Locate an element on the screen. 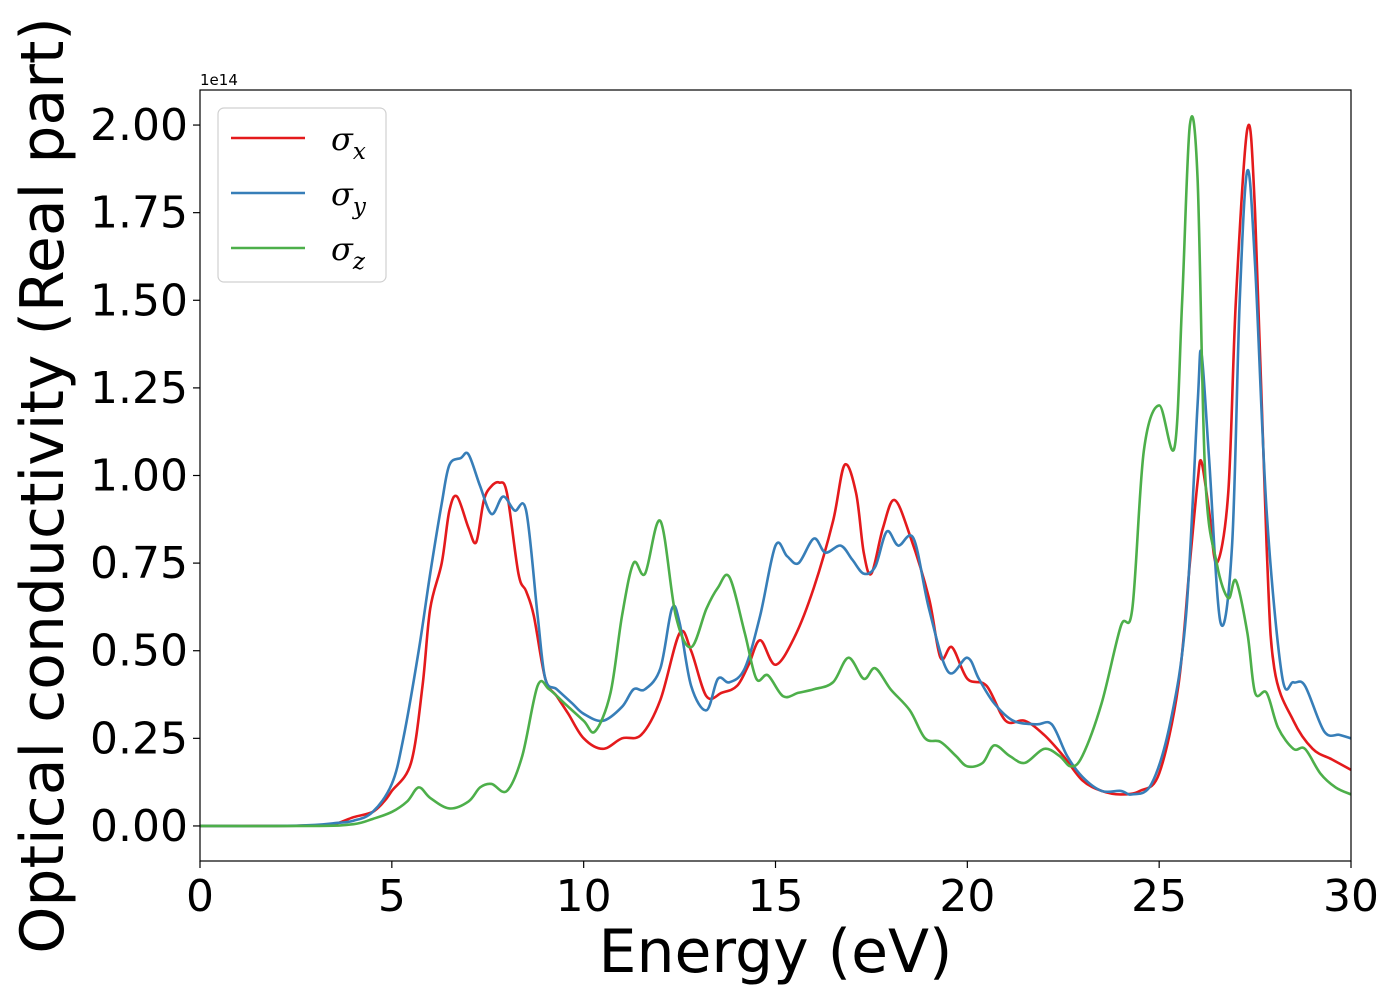 Image resolution: width=1400 pixels, height=1005 pixels. y-tick-label: 1.25 is located at coordinates (139, 388).